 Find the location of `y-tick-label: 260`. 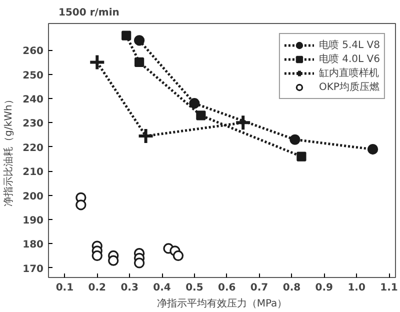

y-tick-label: 260 is located at coordinates (33, 52).